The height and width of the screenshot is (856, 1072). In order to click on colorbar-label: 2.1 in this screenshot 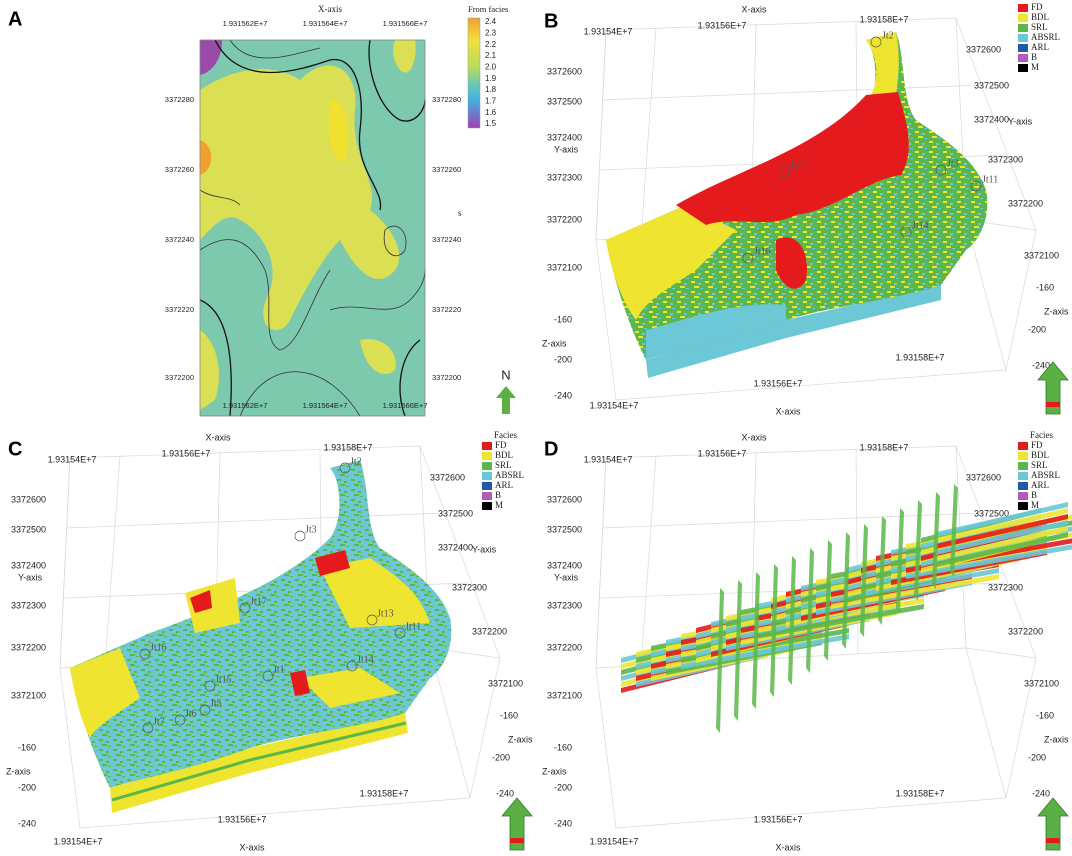, I will do `click(491, 55)`.